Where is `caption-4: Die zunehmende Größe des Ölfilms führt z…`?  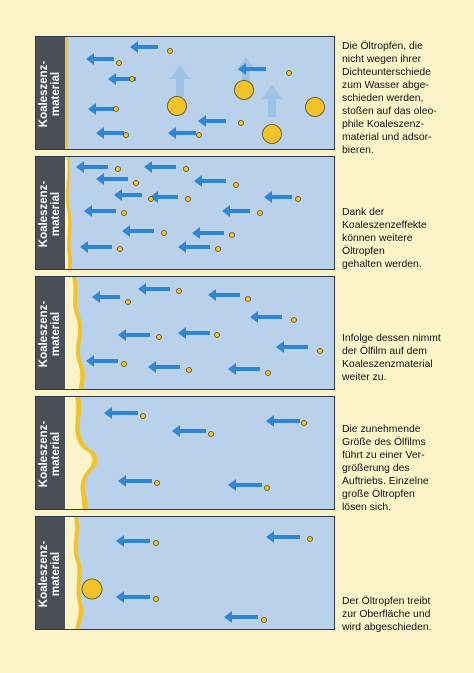
caption-4: Die zunehmende Größe des Ölfilms führt z… is located at coordinates (385, 468).